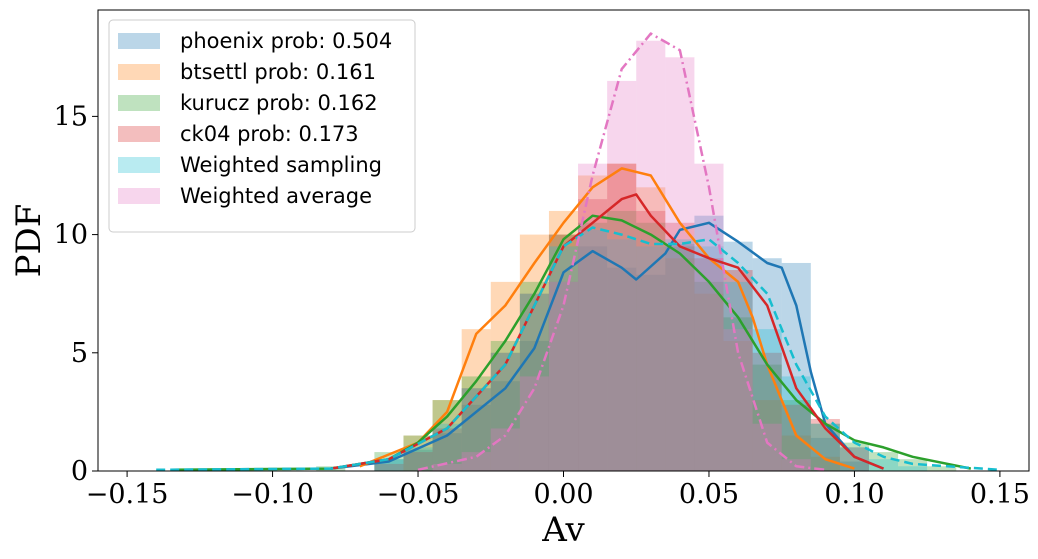 This screenshot has width=1038, height=559. What do you see at coordinates (278, 72) in the screenshot?
I see `legend-label: btsettl prob: 0.161` at bounding box center [278, 72].